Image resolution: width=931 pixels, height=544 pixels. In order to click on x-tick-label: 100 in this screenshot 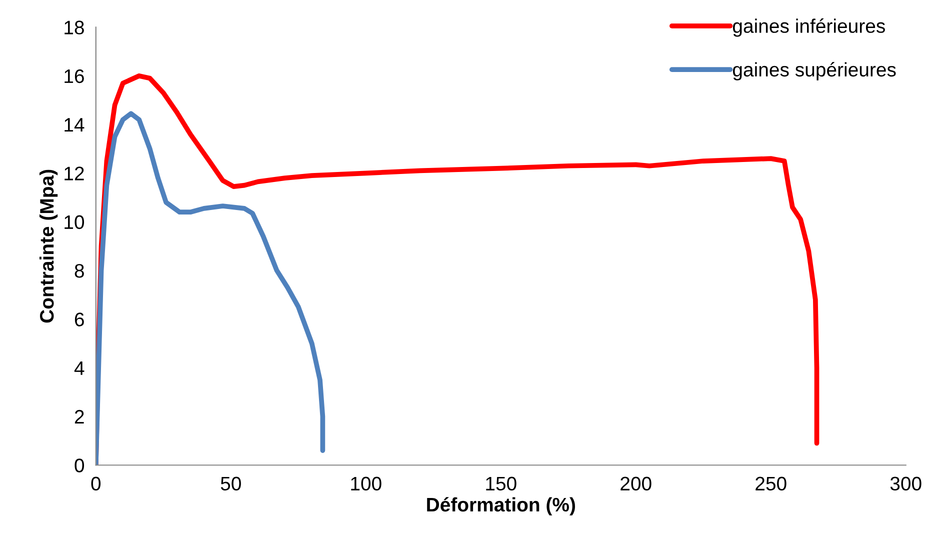, I will do `click(366, 483)`.